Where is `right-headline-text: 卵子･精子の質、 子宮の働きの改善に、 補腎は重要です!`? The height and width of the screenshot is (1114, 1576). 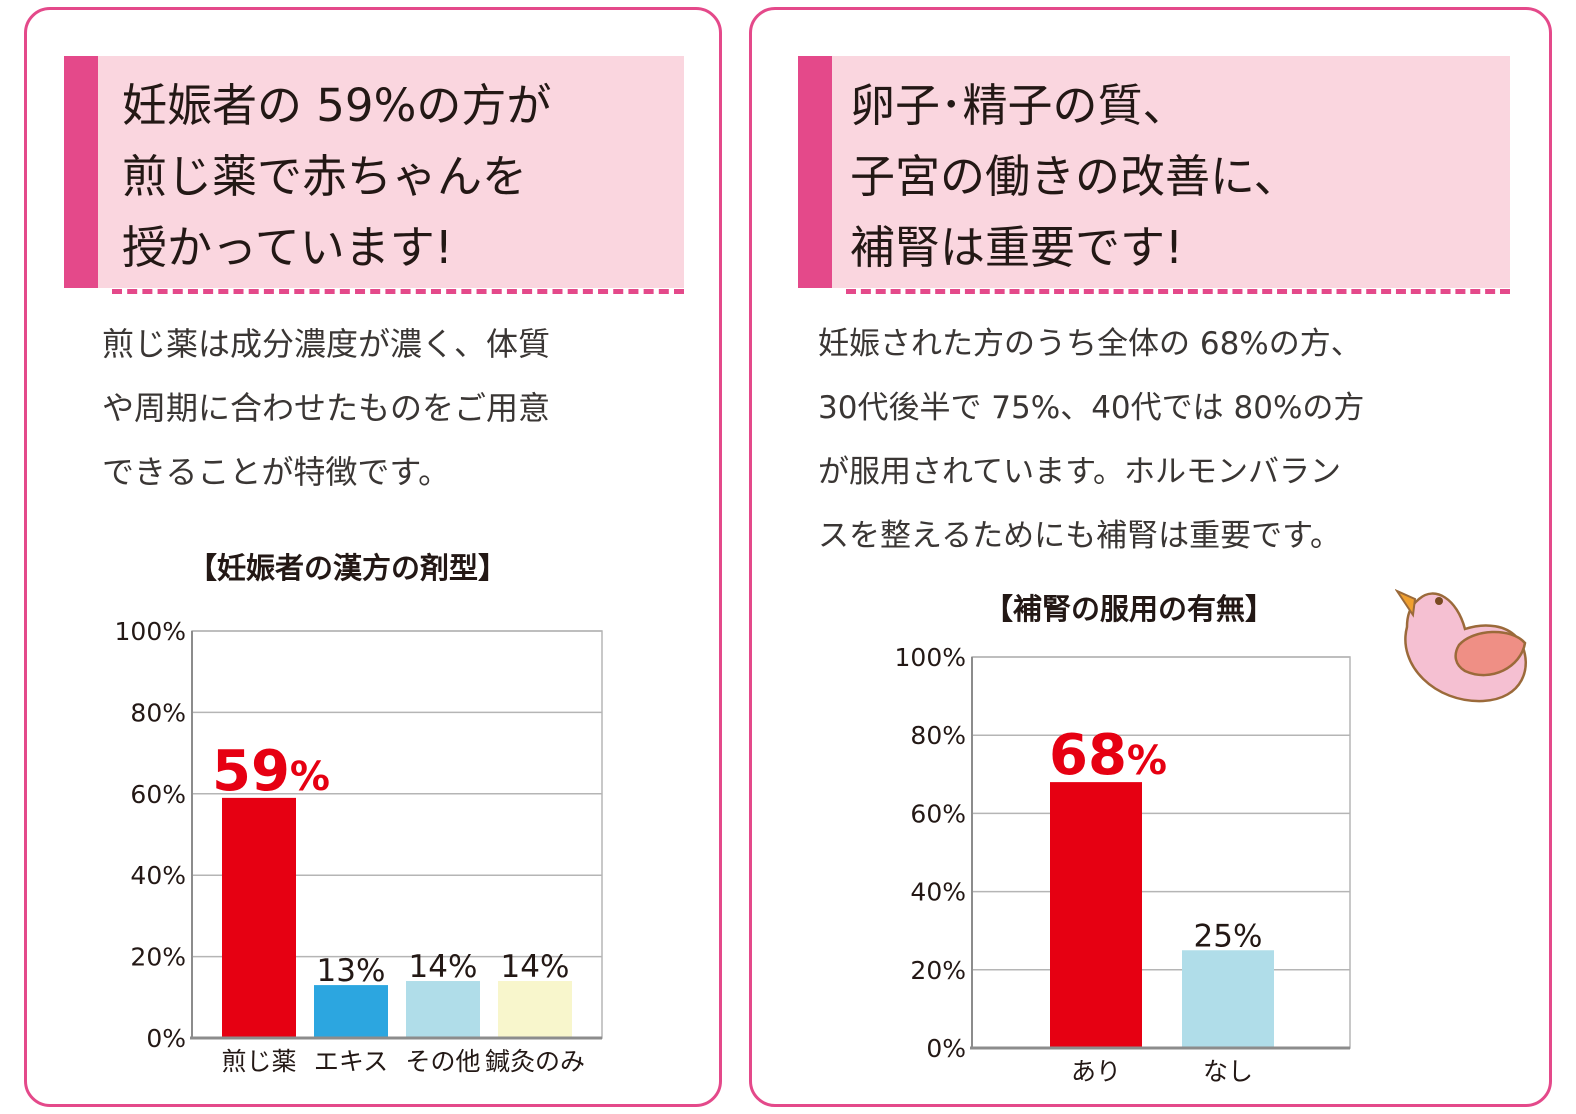
right-headline-text: 卵子･精子の質、 子宮の働きの改善に、 補腎は重要です! is located at coordinates (1074, 176).